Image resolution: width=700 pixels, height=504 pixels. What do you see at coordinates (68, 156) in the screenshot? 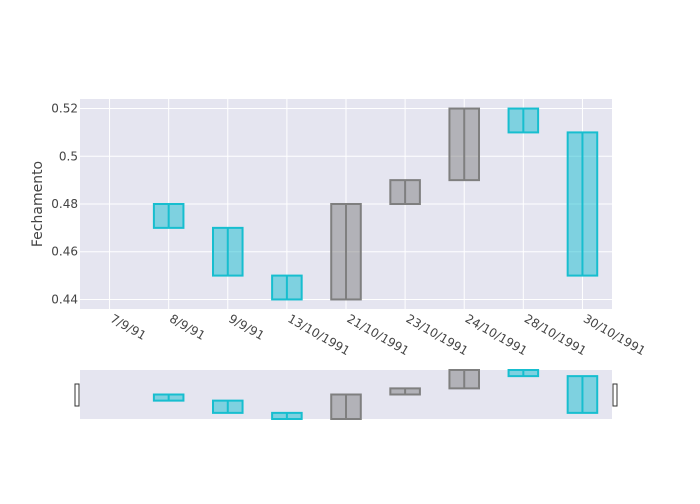
I see `y-tick-label: 0.5` at bounding box center [68, 156].